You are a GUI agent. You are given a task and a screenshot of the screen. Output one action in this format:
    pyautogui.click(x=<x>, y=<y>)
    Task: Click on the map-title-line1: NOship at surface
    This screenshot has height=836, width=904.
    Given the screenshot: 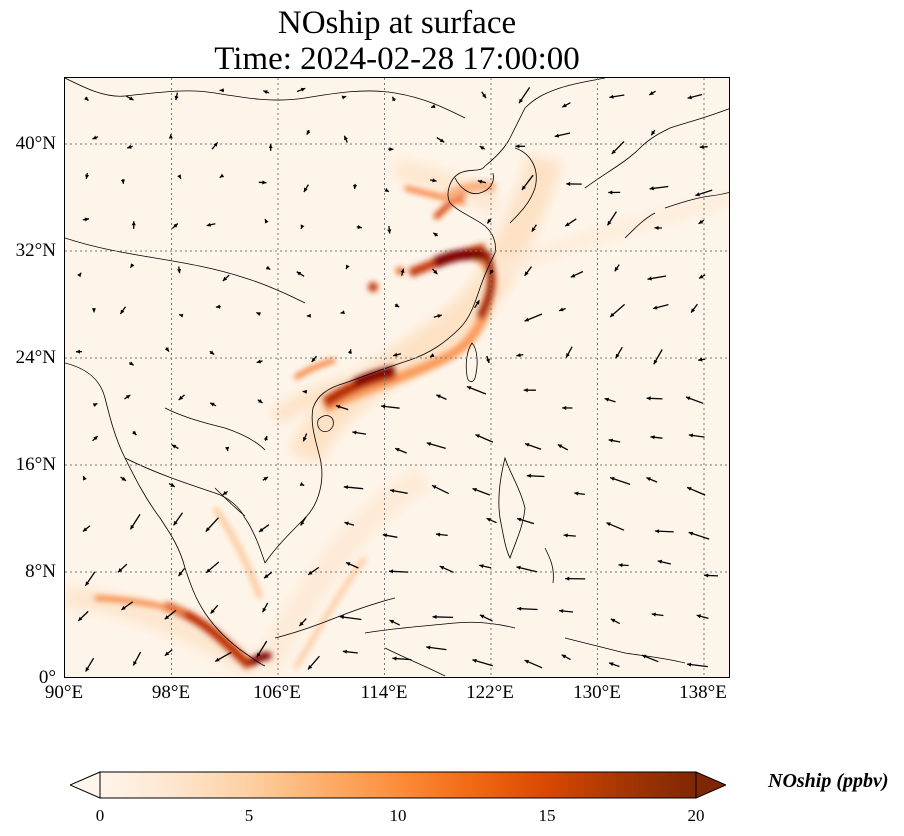 What is the action you would take?
    pyautogui.click(x=397, y=23)
    